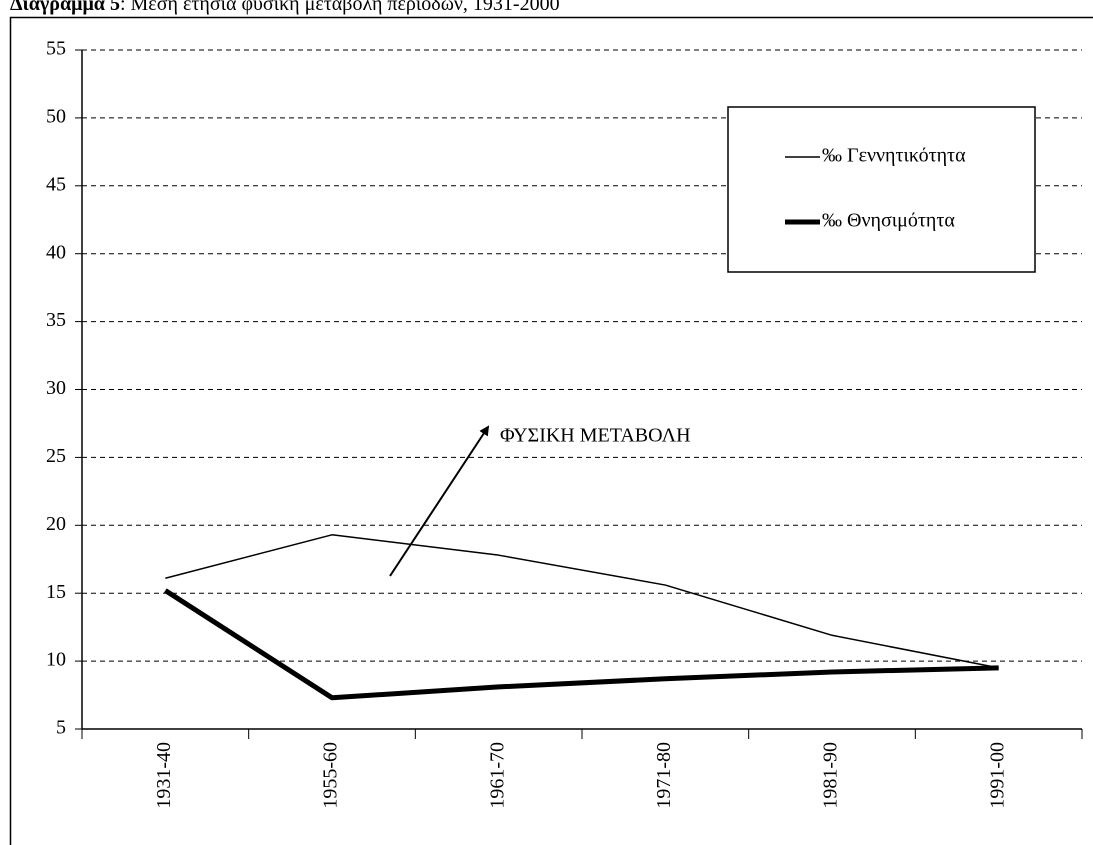 The height and width of the screenshot is (845, 1093). I want to click on x-tick-label: 1955-60, so click(331, 775).